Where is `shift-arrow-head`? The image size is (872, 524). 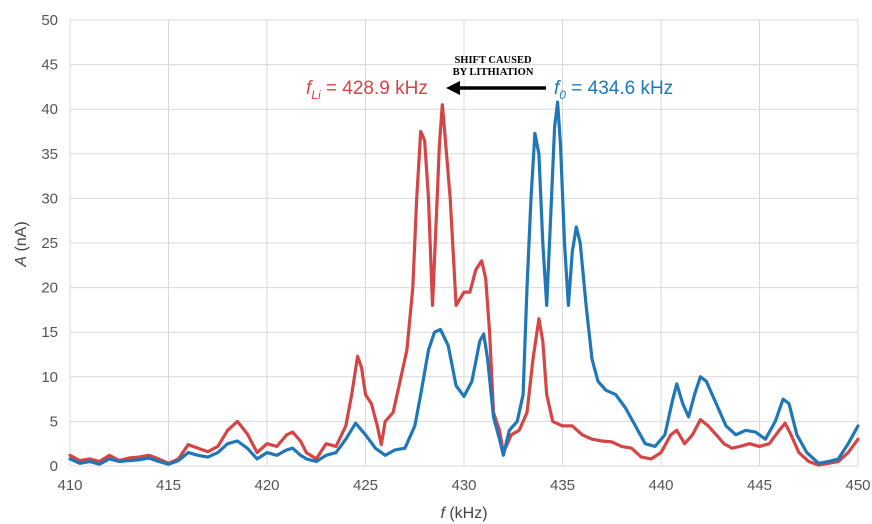
shift-arrow-head is located at coordinates (453, 88).